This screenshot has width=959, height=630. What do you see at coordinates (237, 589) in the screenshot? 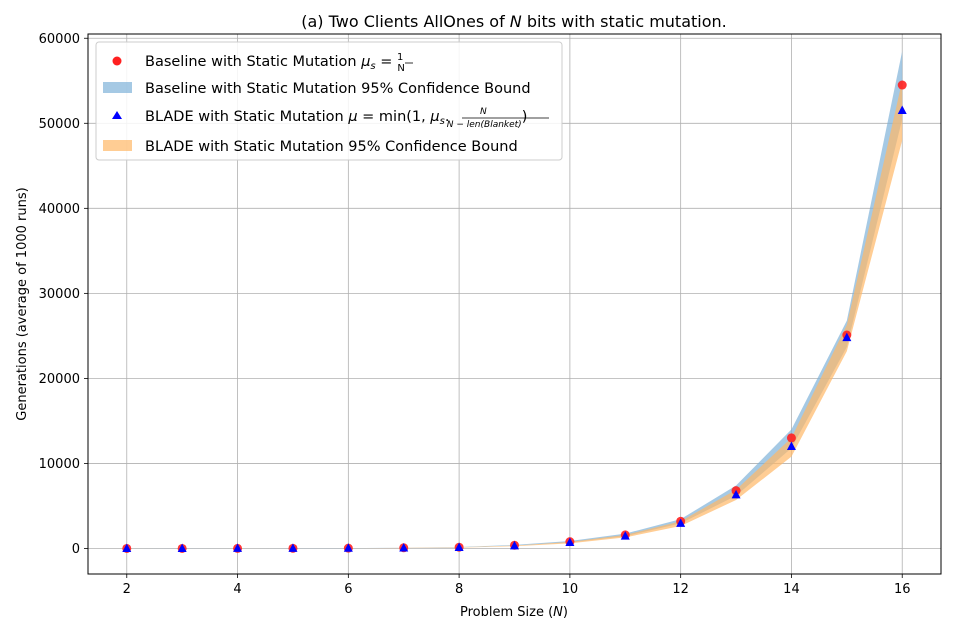
I see `x-tick-label: 4` at bounding box center [237, 589].